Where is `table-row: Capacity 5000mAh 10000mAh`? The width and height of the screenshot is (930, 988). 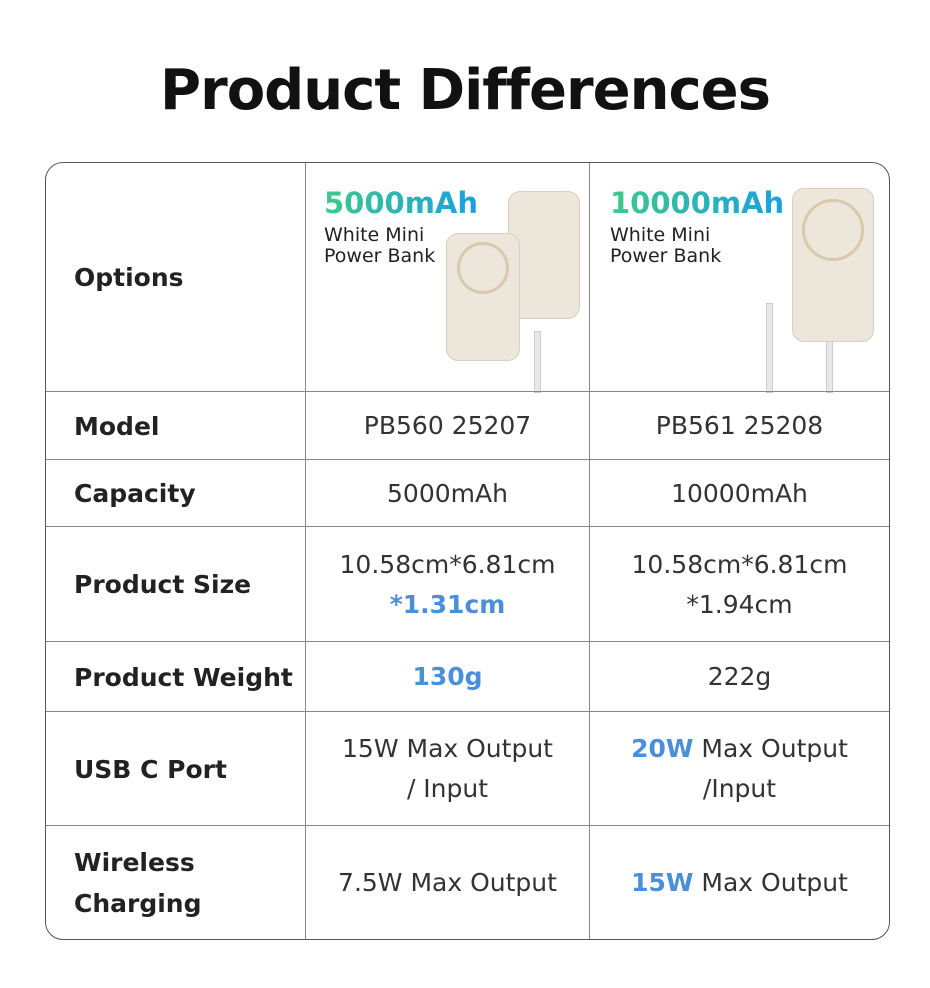 table-row: Capacity 5000mAh 10000mAh is located at coordinates (467, 493).